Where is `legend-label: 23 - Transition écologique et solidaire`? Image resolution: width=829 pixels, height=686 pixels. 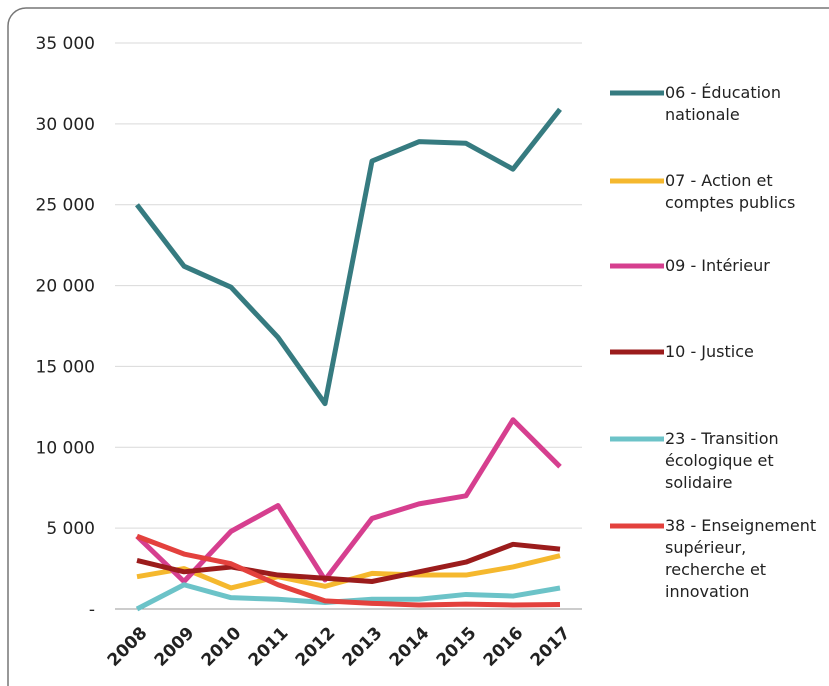
legend-label: 23 - Transition écologique et solidaire is located at coordinates (722, 460).